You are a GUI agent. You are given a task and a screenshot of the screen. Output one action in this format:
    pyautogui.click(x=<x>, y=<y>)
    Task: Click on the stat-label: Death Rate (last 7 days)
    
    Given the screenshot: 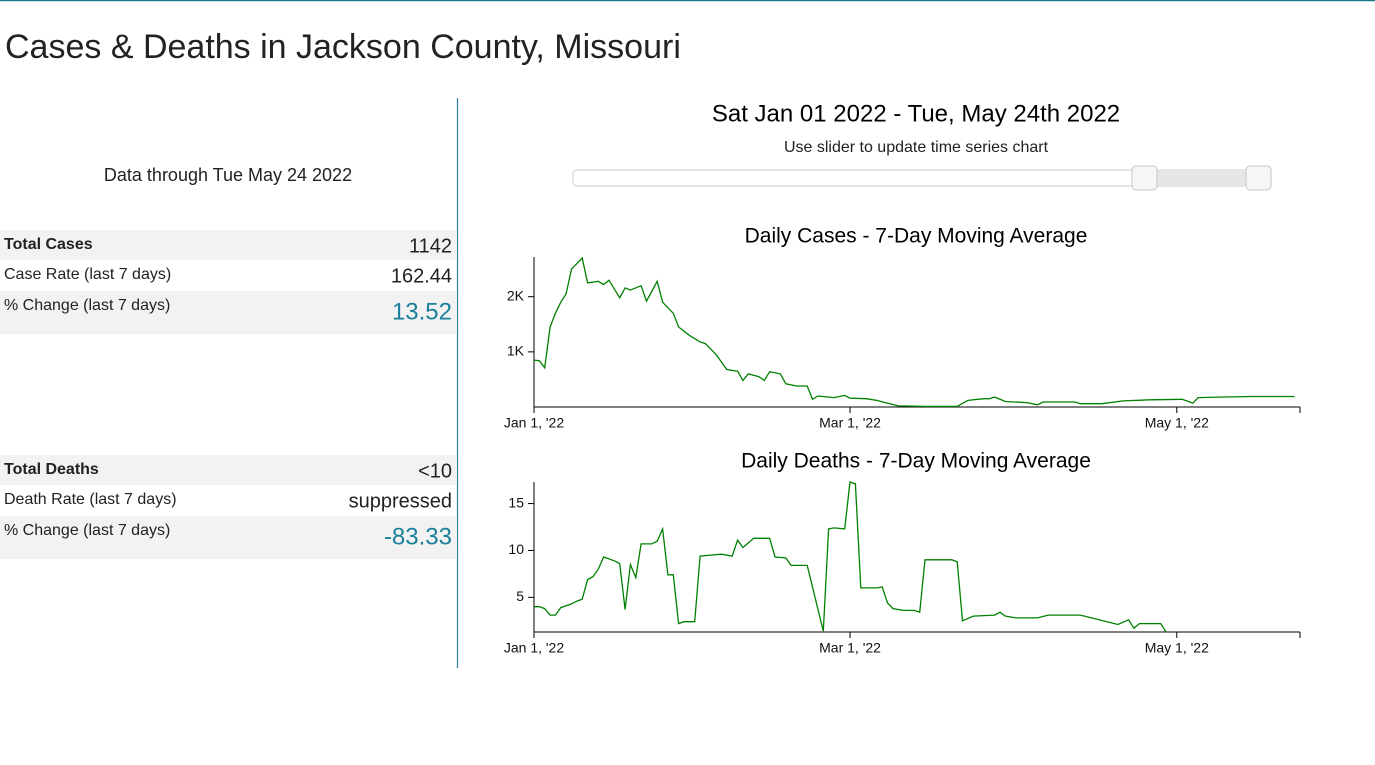 What is the action you would take?
    pyautogui.click(x=90, y=499)
    